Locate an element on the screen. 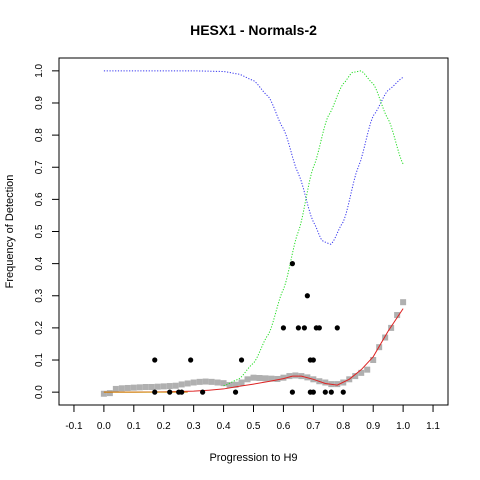  y-tick-label: 0.5 is located at coordinates (39, 231).